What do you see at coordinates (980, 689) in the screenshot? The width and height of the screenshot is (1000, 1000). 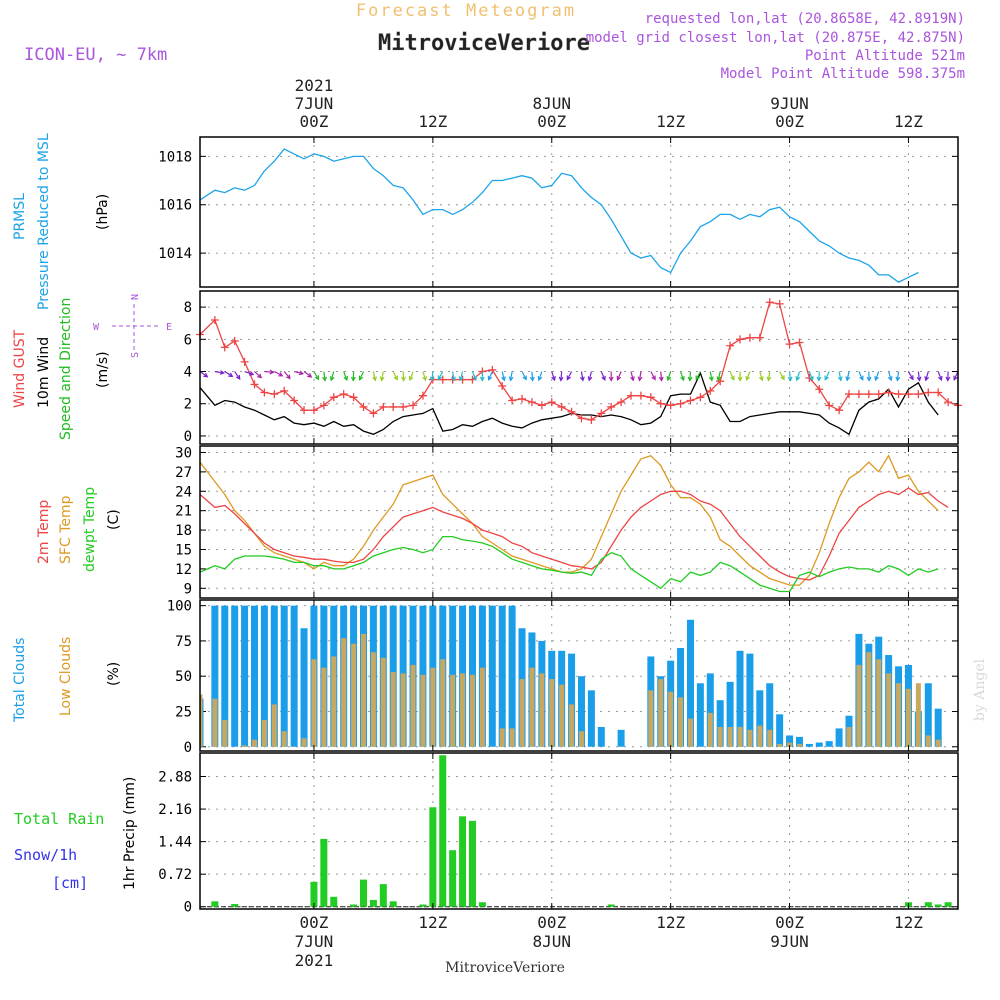 I see `watermark: by Angel` at bounding box center [980, 689].